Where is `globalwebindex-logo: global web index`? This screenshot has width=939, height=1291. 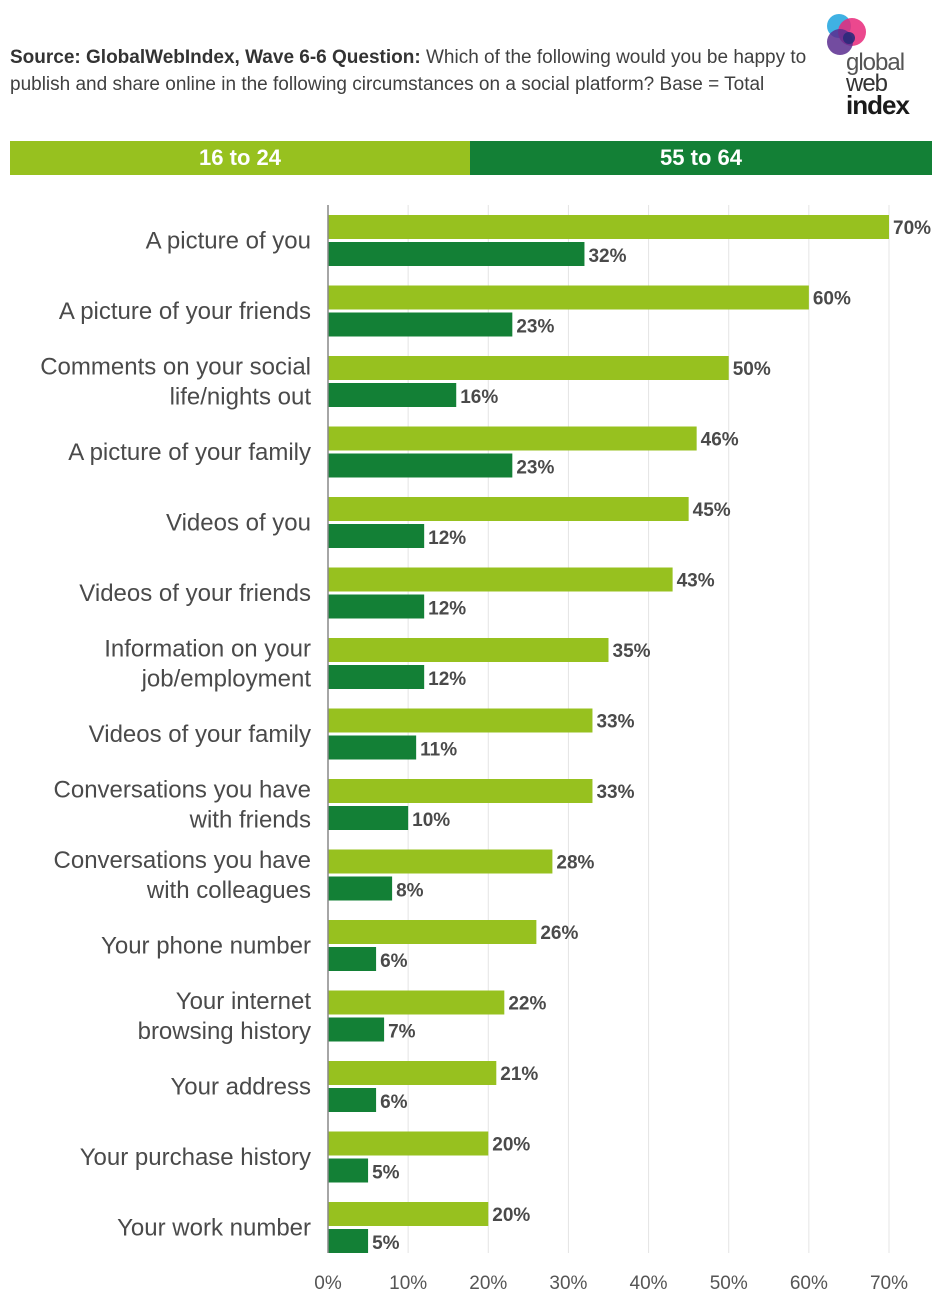
globalwebindex-logo: global web index is located at coordinates (873, 68).